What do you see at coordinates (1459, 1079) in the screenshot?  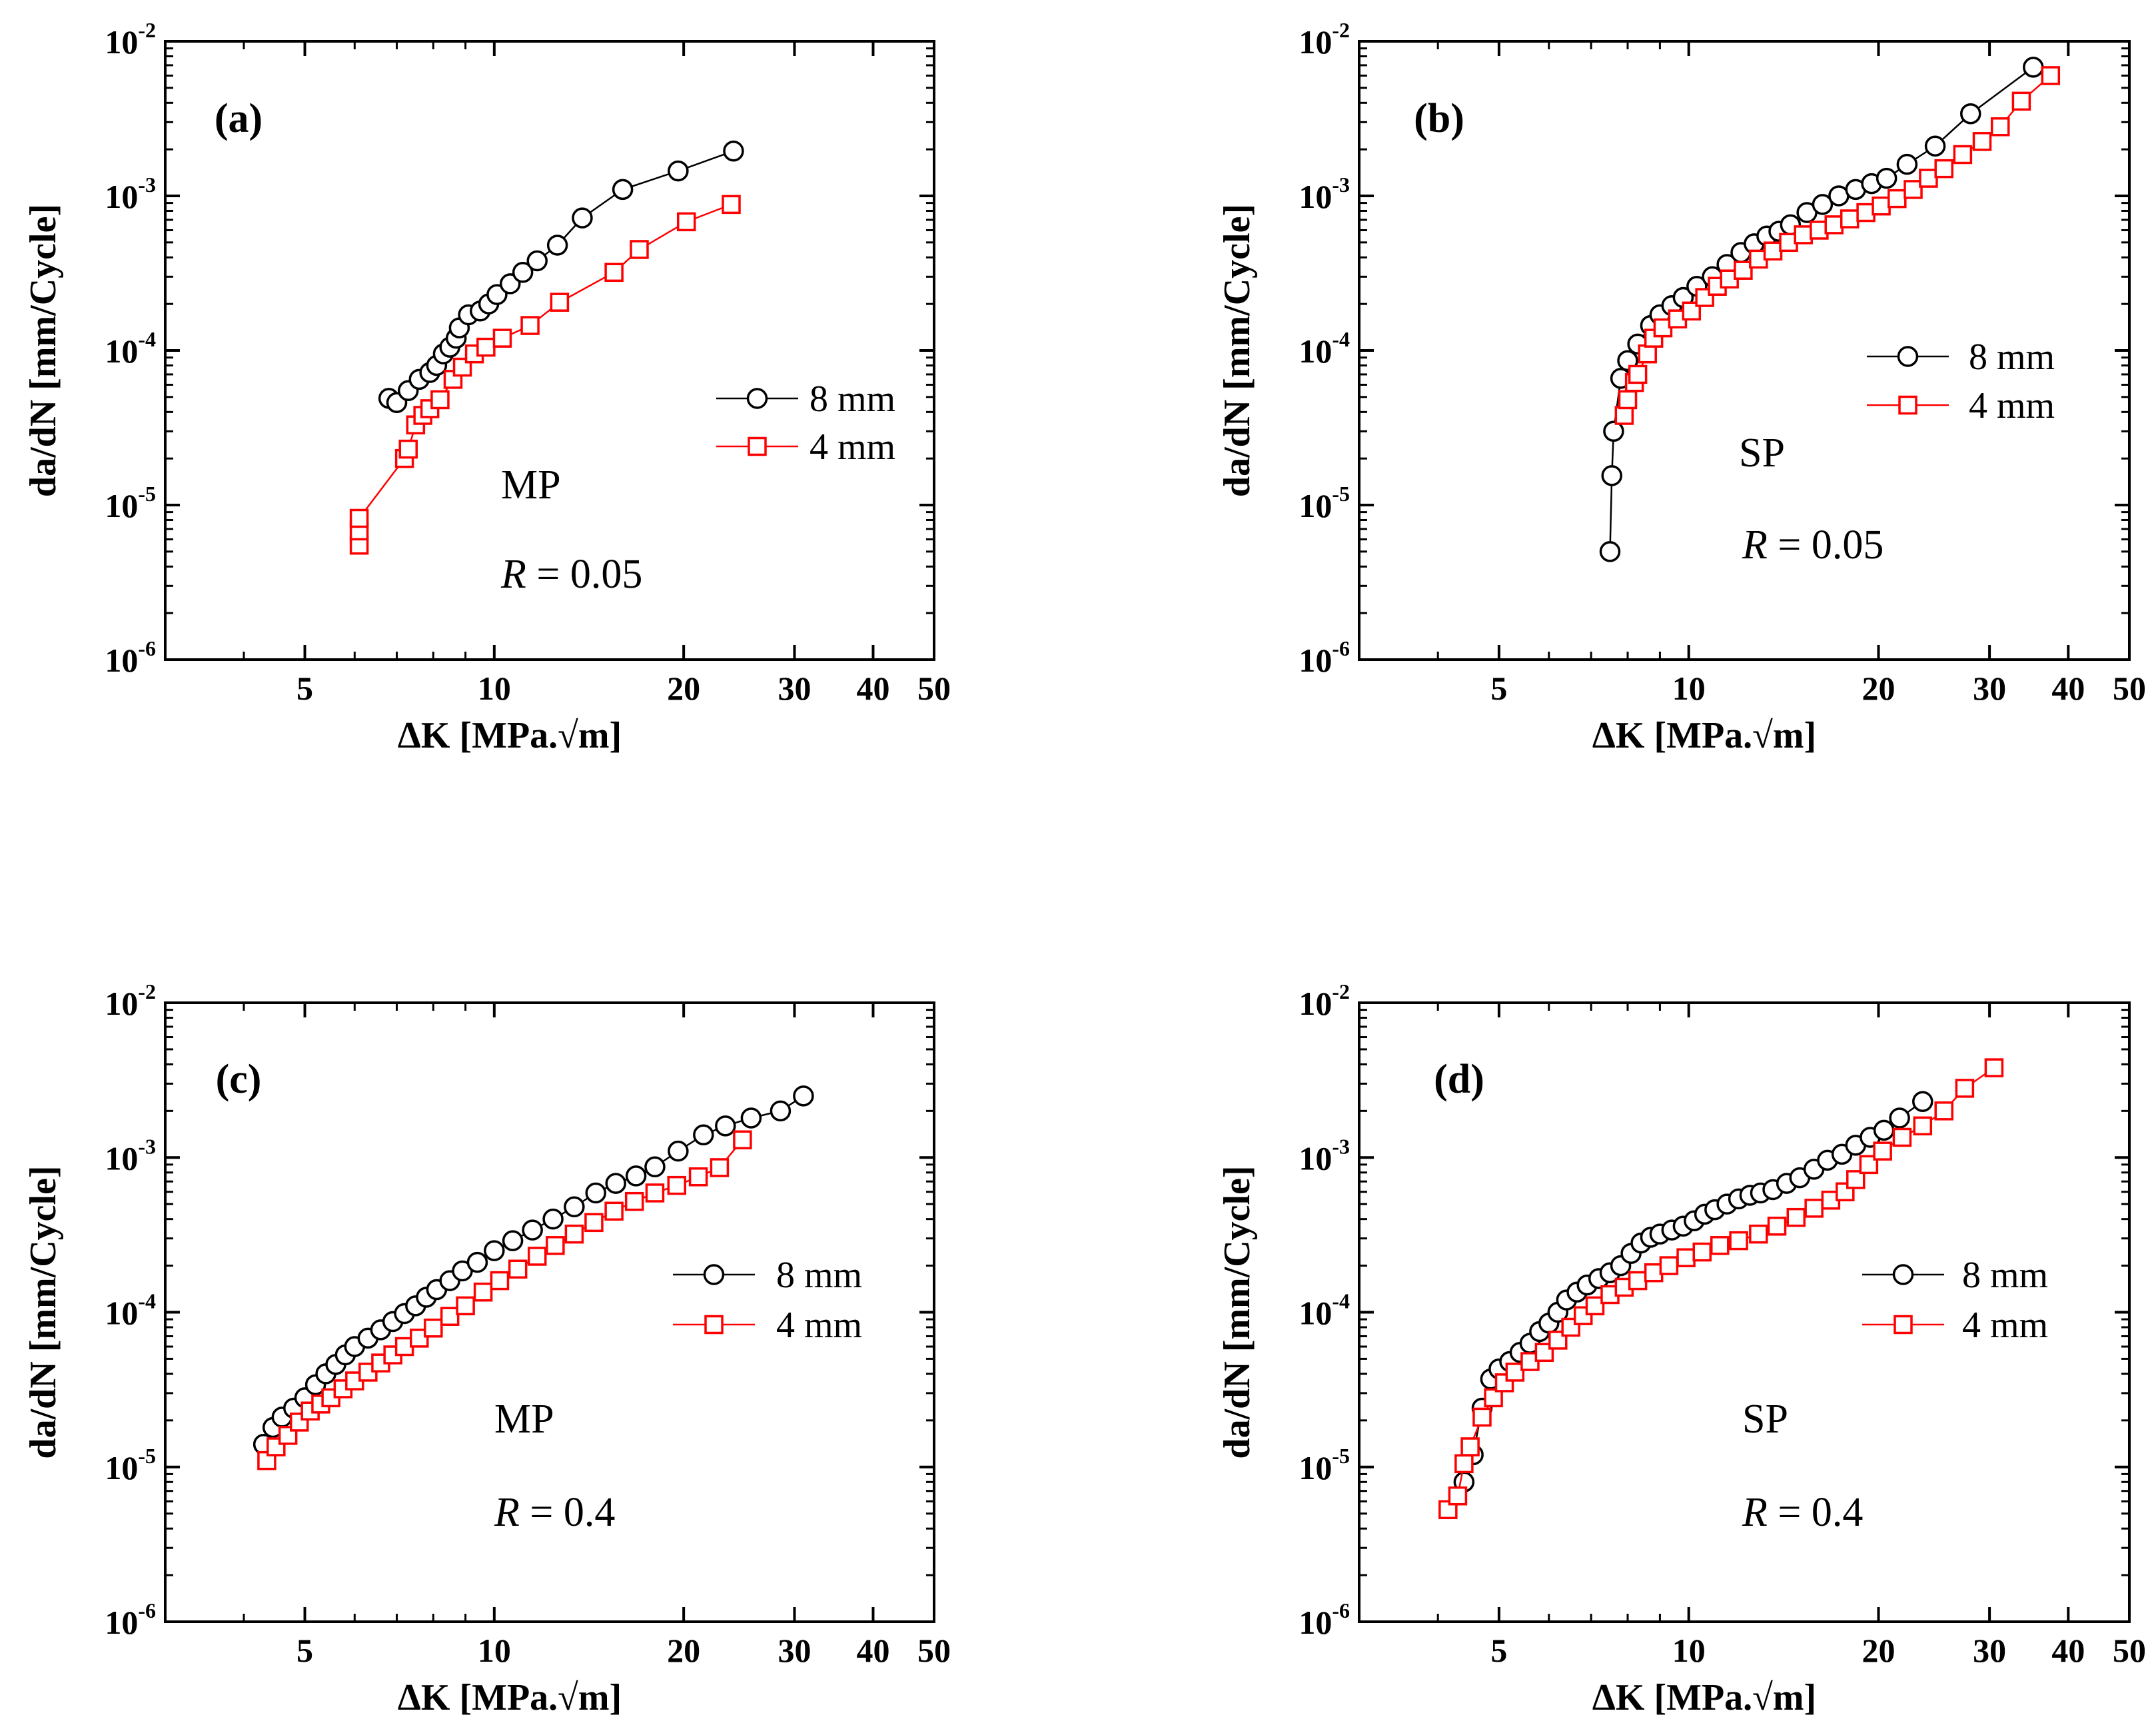 I see `panel-label: (d)` at bounding box center [1459, 1079].